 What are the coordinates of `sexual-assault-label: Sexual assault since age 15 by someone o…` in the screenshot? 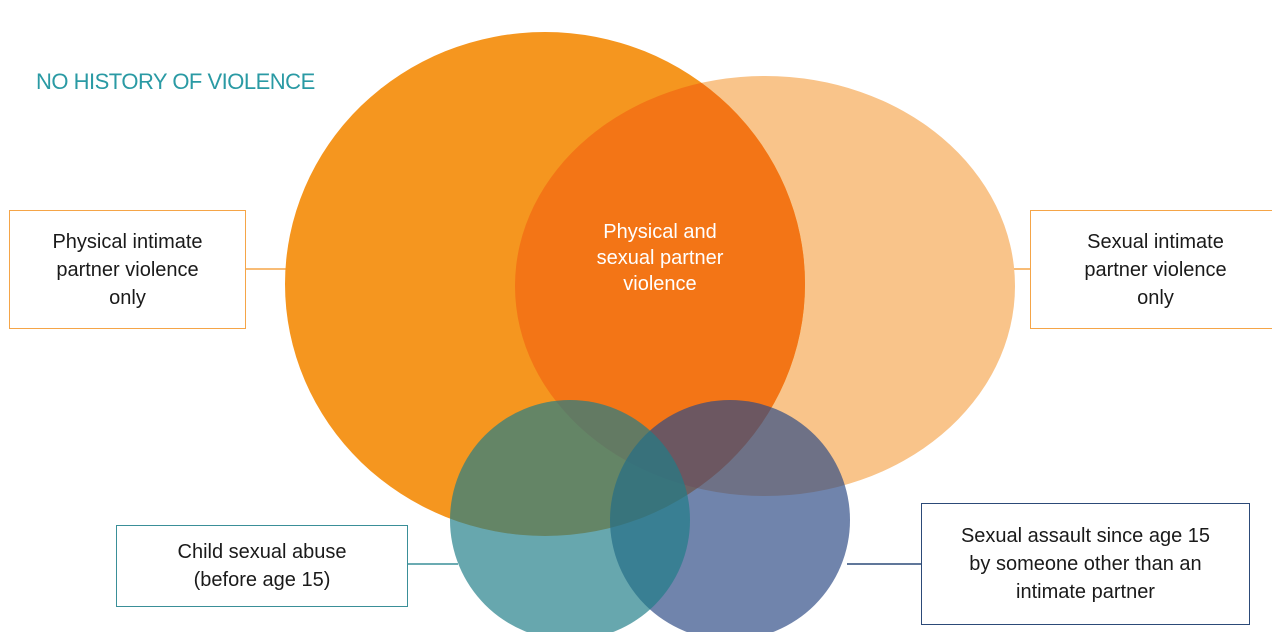 It's located at (1085, 564).